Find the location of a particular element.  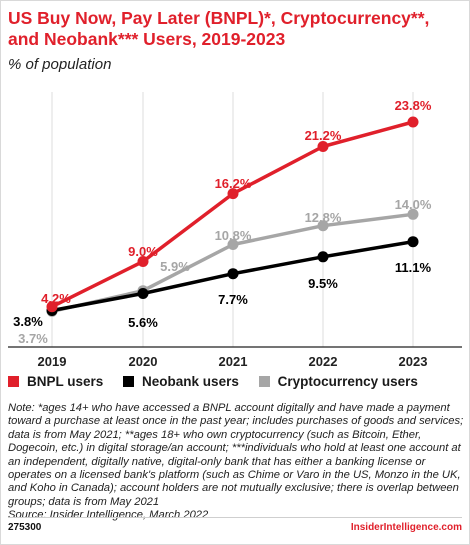

data-point-crypto-2021 is located at coordinates (233, 244).